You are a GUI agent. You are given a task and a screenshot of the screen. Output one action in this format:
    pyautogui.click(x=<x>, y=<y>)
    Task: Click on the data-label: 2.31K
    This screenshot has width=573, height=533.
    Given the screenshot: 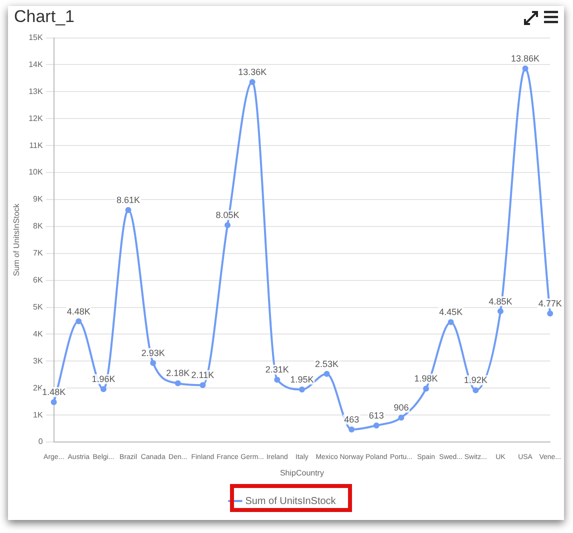 What is the action you would take?
    pyautogui.click(x=277, y=369)
    